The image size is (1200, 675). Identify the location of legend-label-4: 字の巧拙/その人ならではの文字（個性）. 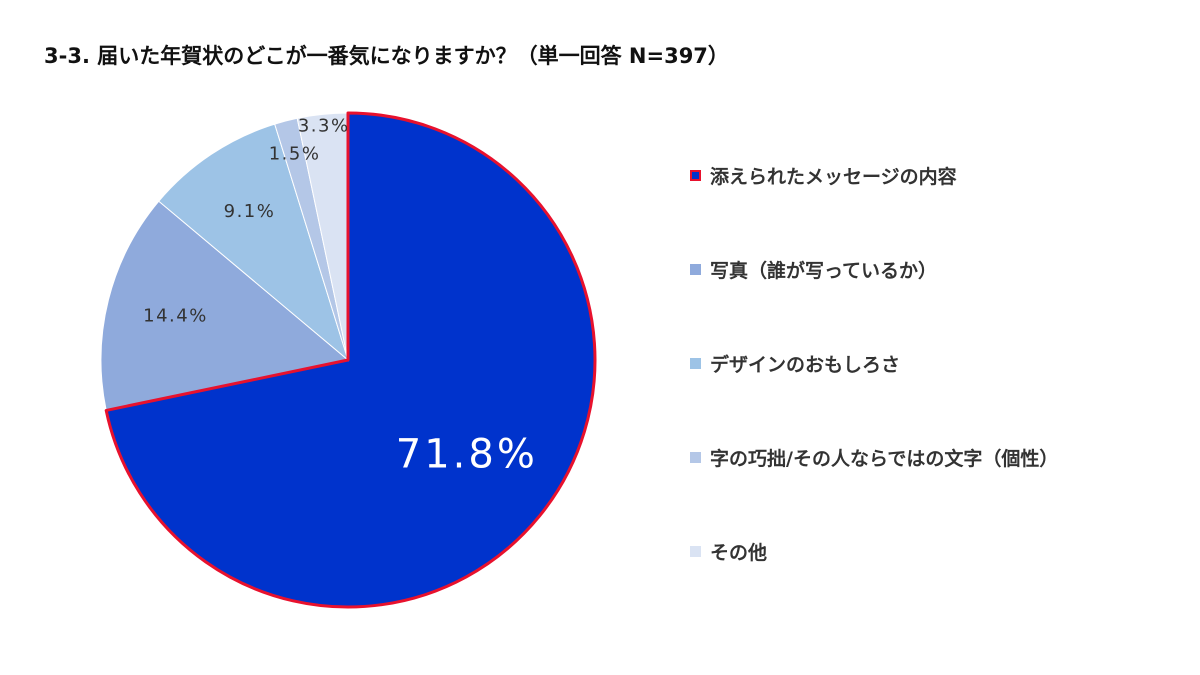
(884, 458).